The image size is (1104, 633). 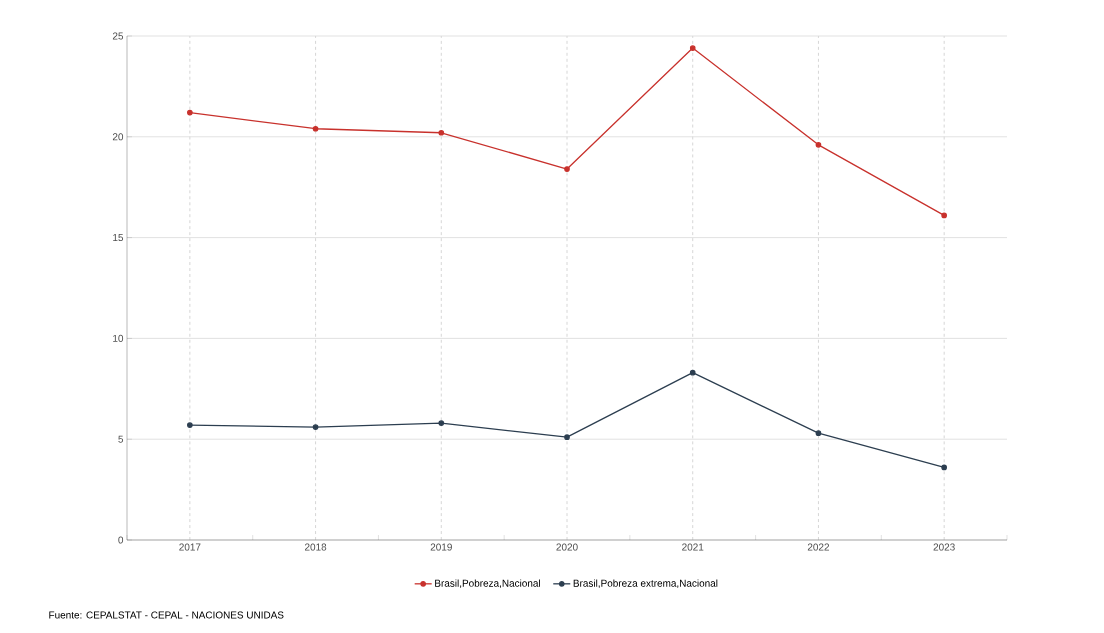 I want to click on x-tick-label: 2022, so click(x=818, y=547).